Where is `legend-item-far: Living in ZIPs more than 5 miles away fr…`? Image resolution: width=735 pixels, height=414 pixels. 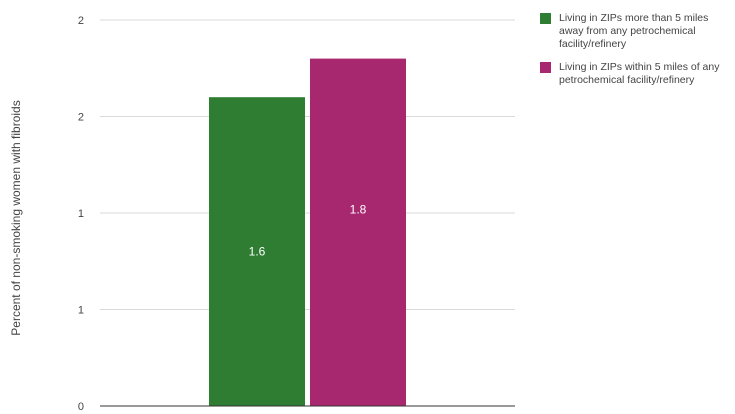
legend-item-far: Living in ZIPs more than 5 miles away fr… is located at coordinates (632, 31).